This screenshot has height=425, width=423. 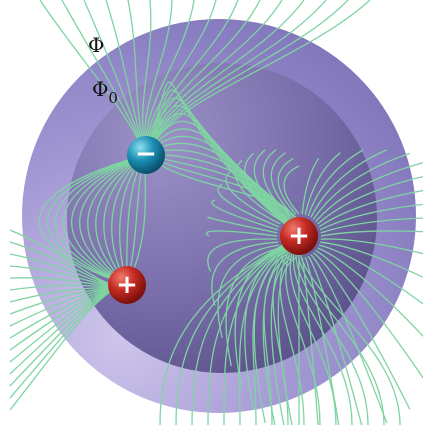 I want to click on inner-label-symbol: Φ, so click(x=100, y=89).